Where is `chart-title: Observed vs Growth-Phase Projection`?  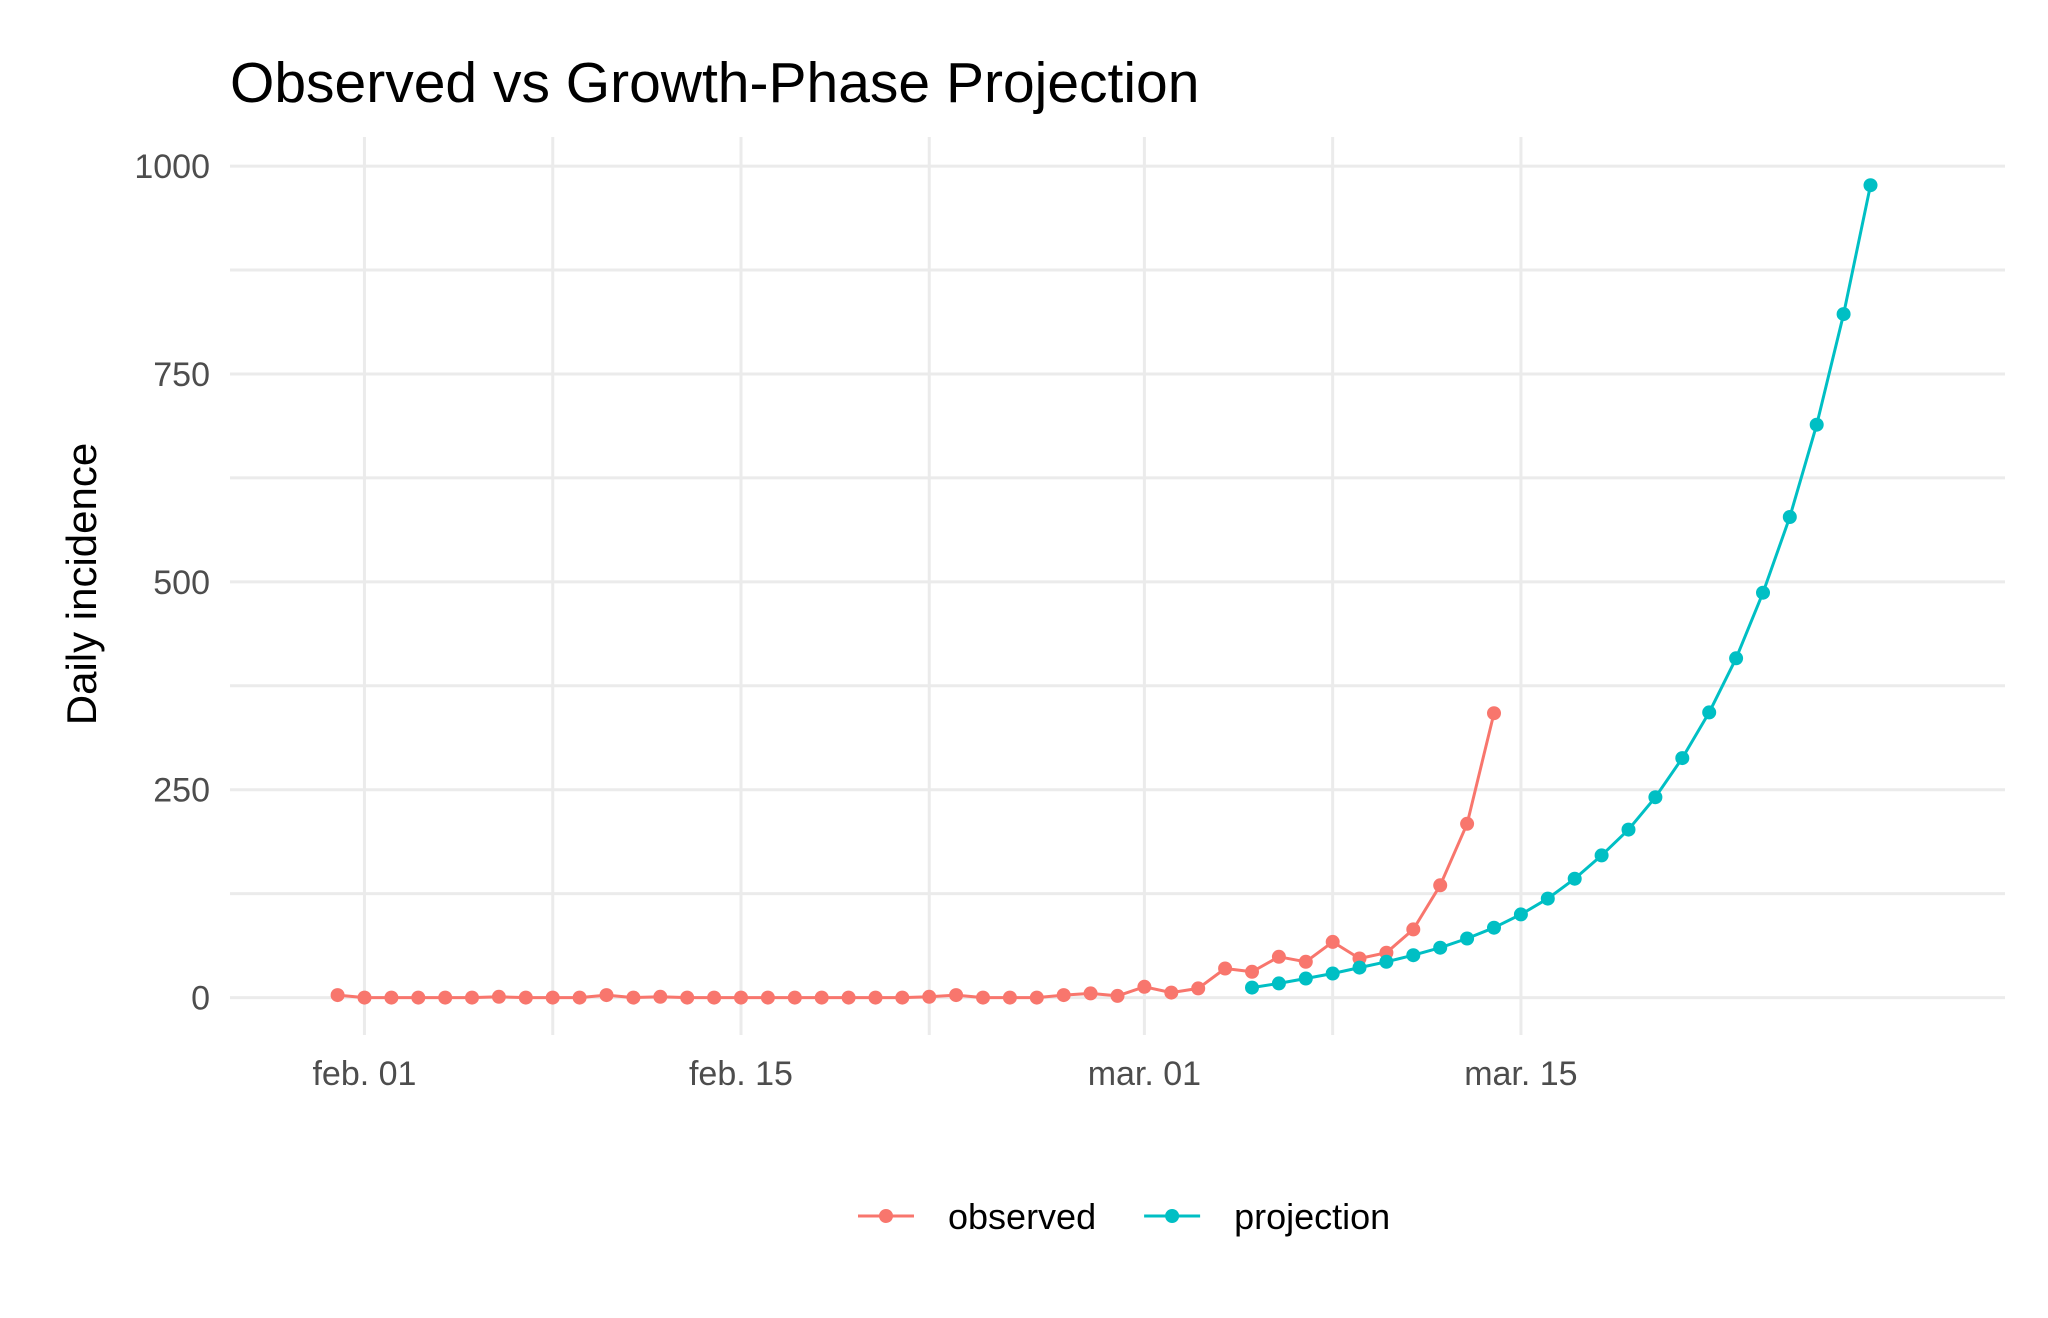 chart-title: Observed vs Growth-Phase Projection is located at coordinates (714, 83).